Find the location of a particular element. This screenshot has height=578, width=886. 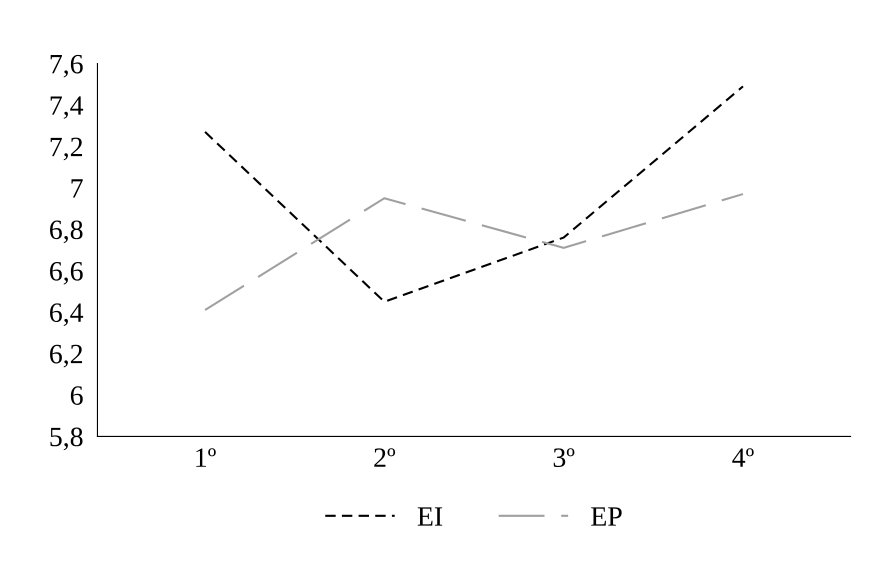

y-tick-label: 6 is located at coordinates (76, 395).